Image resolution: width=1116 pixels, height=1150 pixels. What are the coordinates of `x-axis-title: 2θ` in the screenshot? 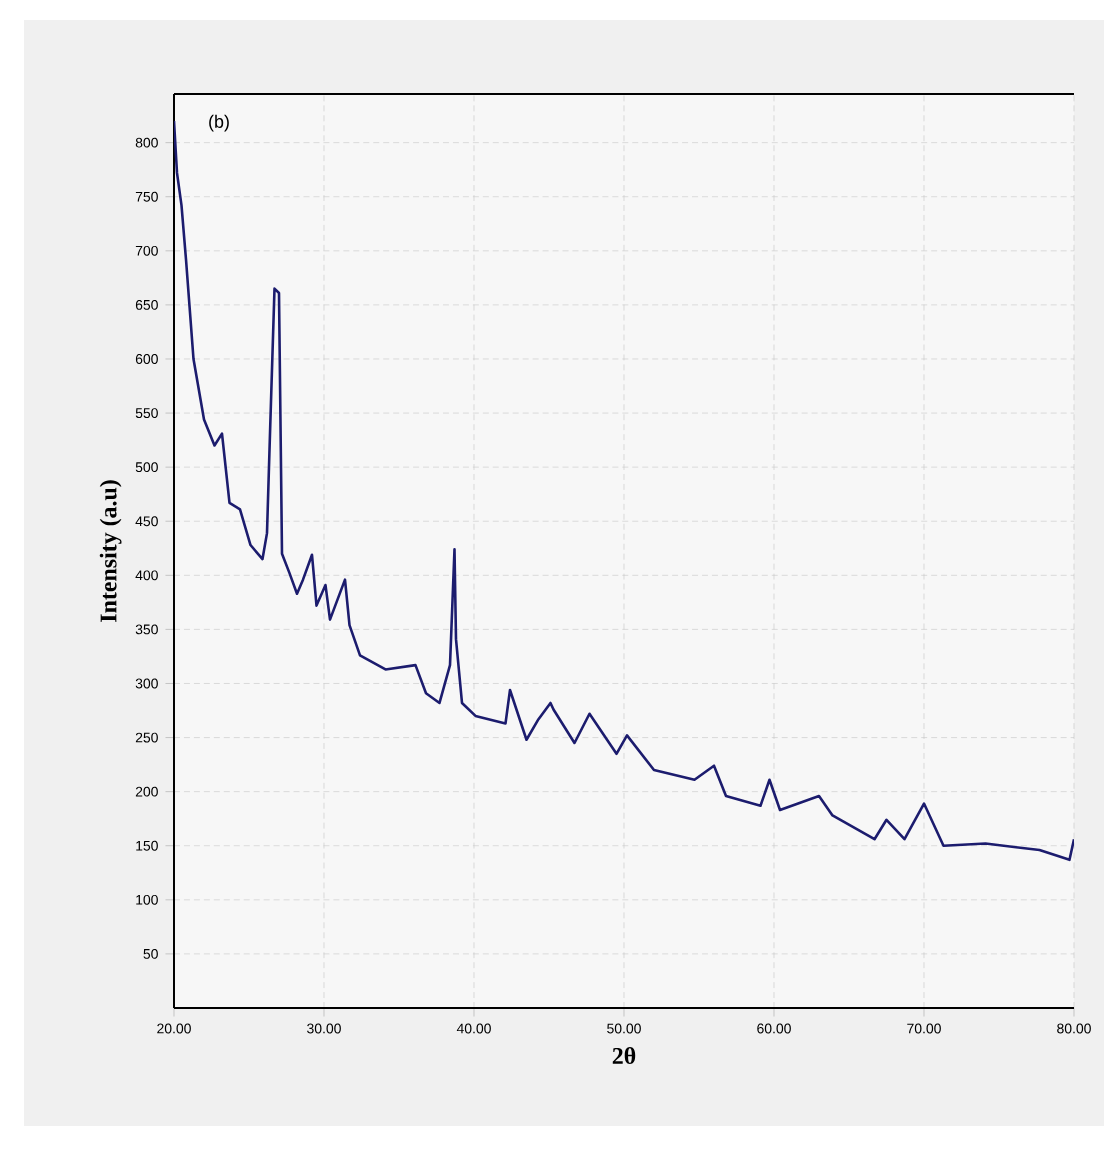 It's located at (624, 1056).